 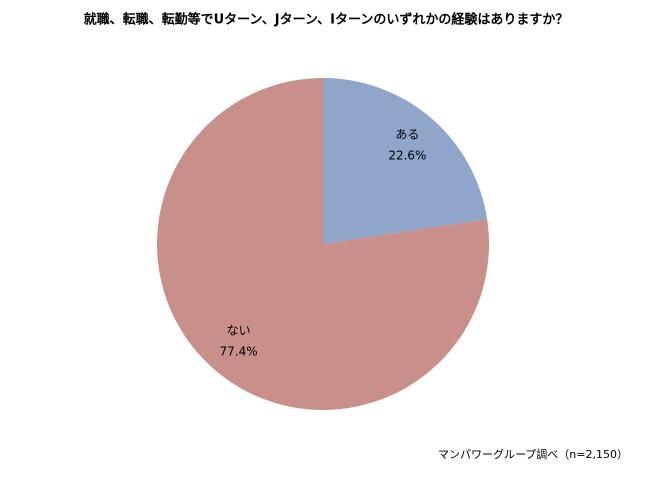 What do you see at coordinates (239, 352) in the screenshot?
I see `value-label: 77.4%` at bounding box center [239, 352].